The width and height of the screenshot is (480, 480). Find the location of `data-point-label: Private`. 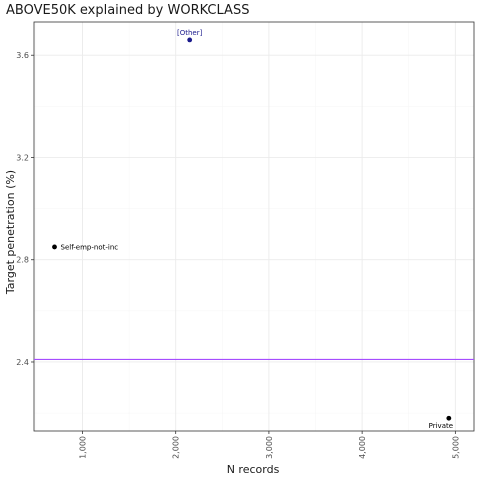

data-point-label: Private is located at coordinates (441, 426).